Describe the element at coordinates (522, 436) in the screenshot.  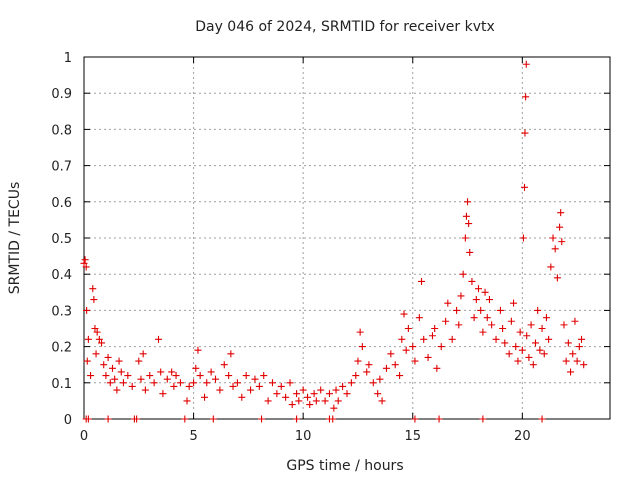
I see `x-tick-label: 20` at that location.